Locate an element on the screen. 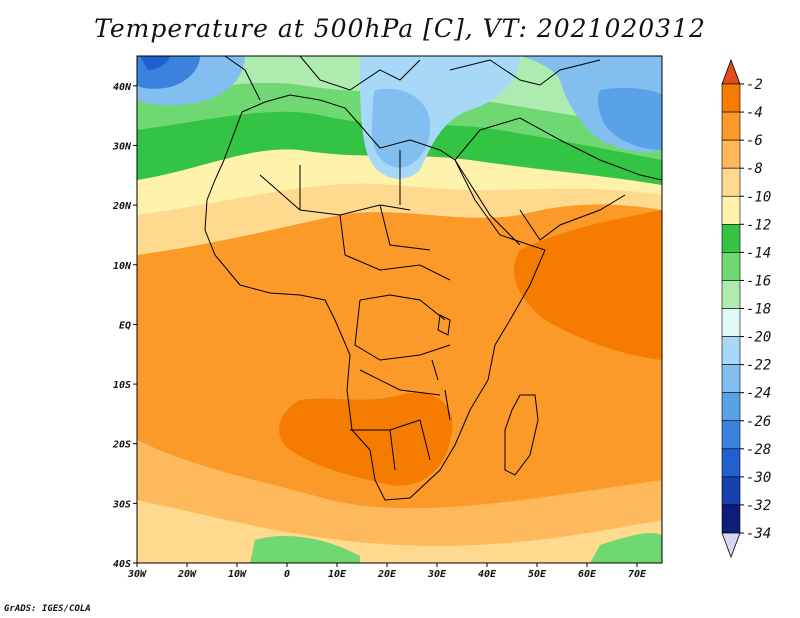 Image resolution: width=800 pixels, height=618 pixels. arabia-coastline is located at coordinates (558, 179).